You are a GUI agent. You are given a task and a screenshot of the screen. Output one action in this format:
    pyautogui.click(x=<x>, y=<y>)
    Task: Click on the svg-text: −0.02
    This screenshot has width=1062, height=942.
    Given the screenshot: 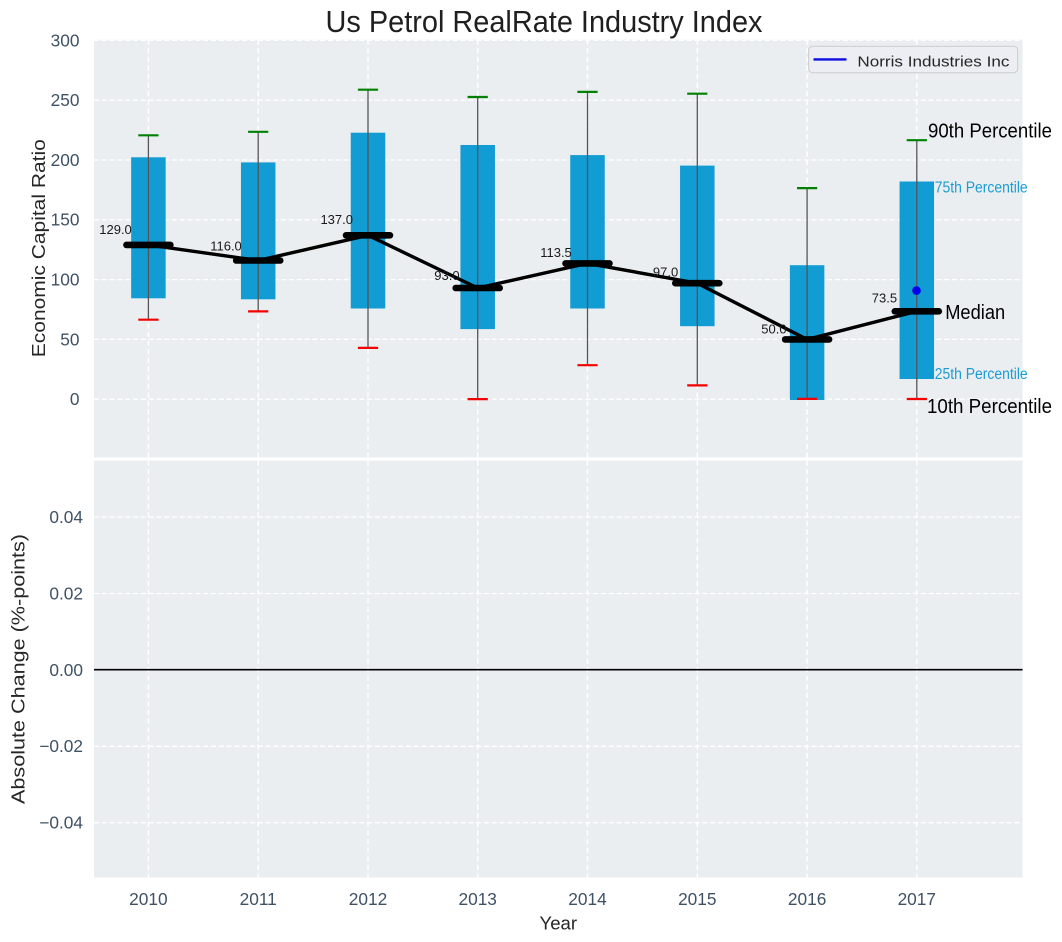 What is the action you would take?
    pyautogui.click(x=61, y=746)
    